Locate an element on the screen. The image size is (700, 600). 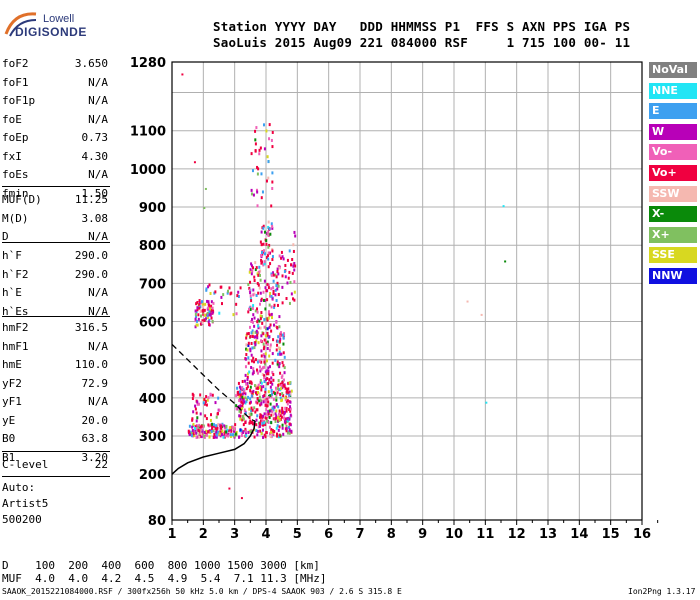
param-key: D is located at coordinates (5, 236).